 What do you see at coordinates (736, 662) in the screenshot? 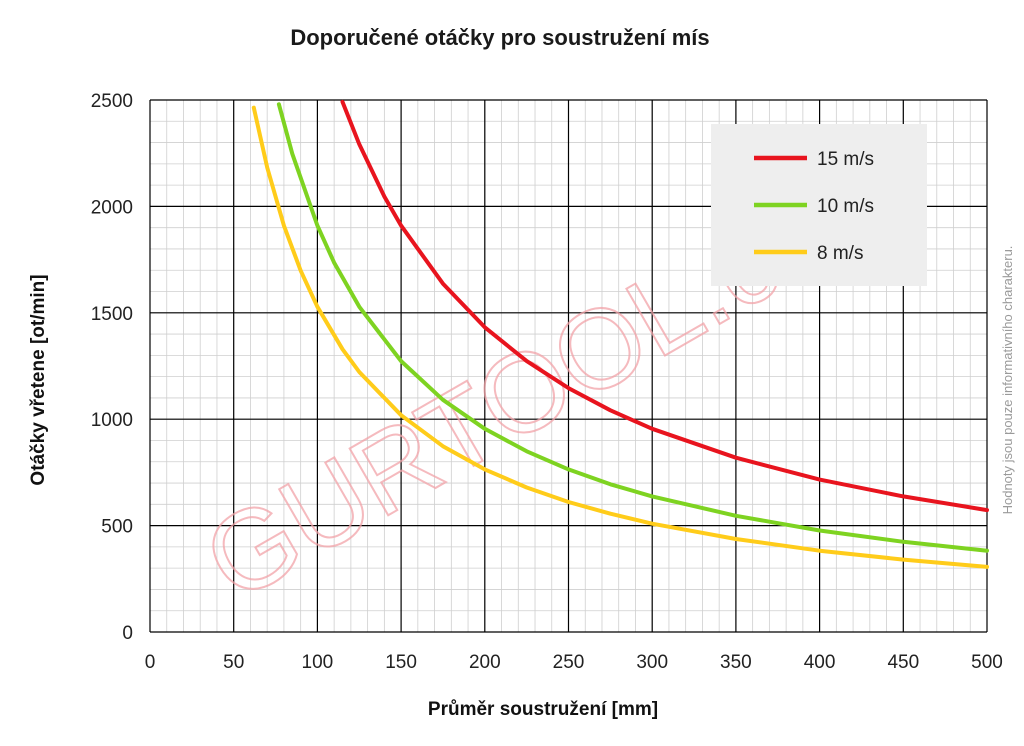
I see `x-tick-label: 350` at bounding box center [736, 662].